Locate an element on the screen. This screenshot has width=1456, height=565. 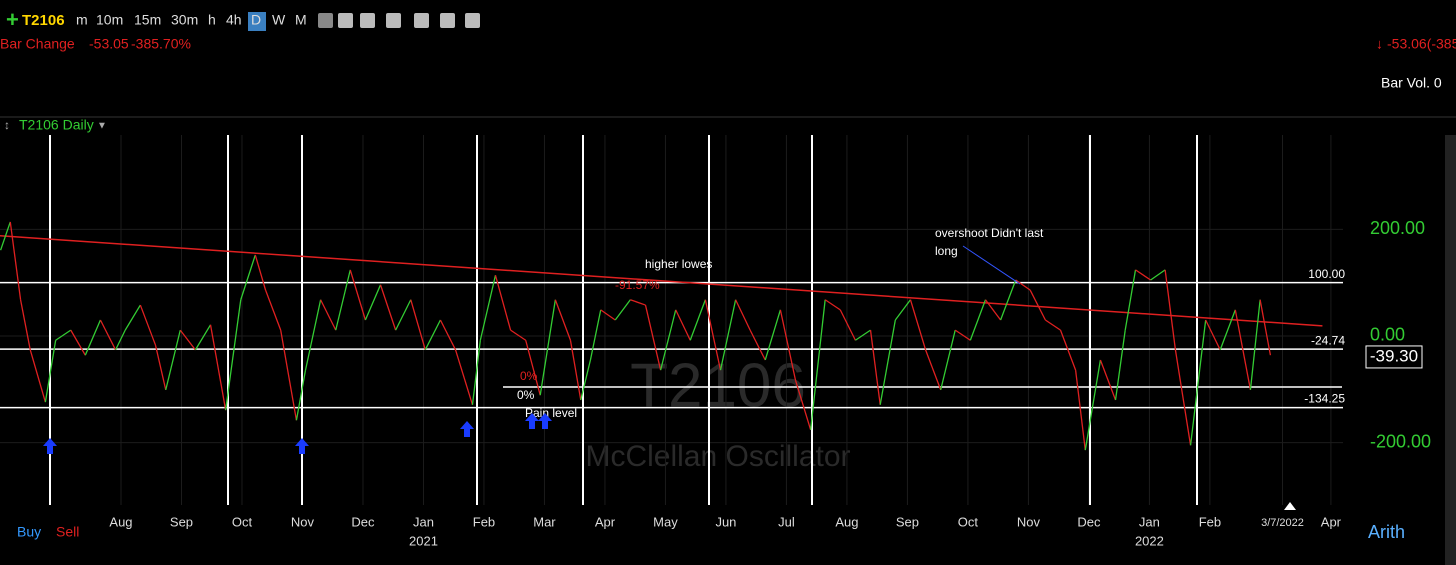
level-label: 100.00 is located at coordinates (1326, 274).